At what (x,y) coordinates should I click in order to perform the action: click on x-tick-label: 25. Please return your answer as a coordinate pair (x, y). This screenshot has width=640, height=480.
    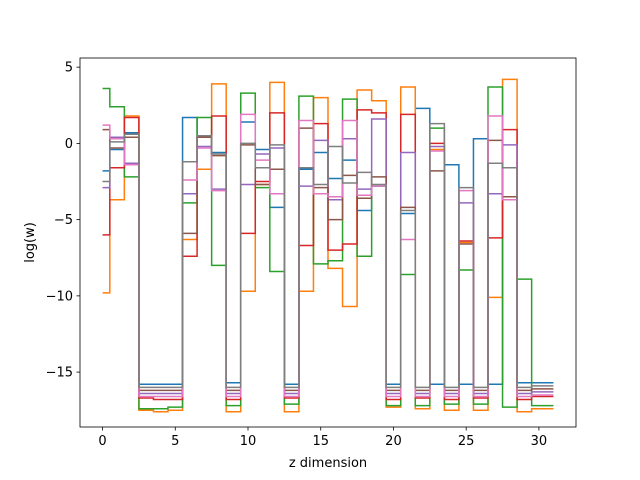
    Looking at the image, I should click on (466, 441).